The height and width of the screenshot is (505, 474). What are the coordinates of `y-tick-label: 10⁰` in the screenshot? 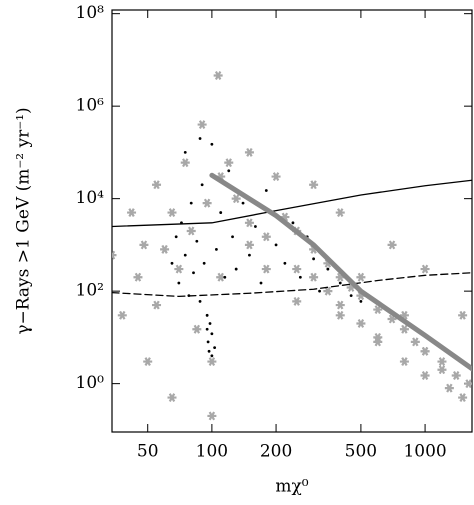 It's located at (90, 383).